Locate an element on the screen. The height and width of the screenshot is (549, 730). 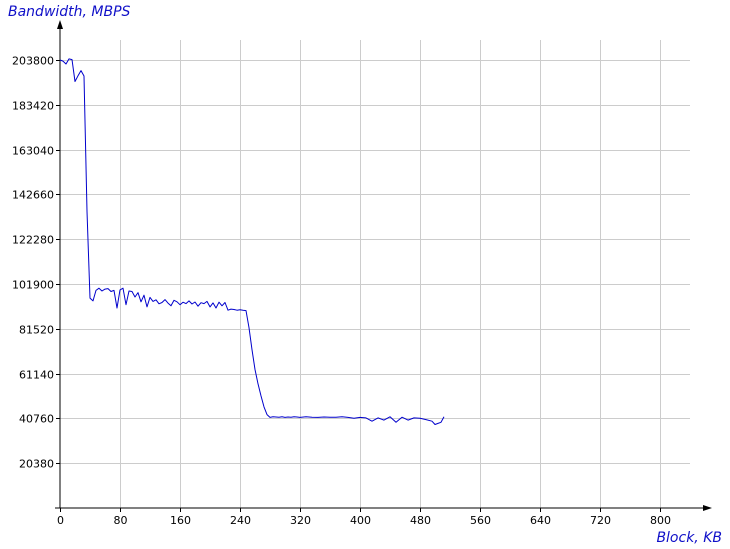
y-axis-title: Bandwidth, MBPS is located at coordinates (69, 12).